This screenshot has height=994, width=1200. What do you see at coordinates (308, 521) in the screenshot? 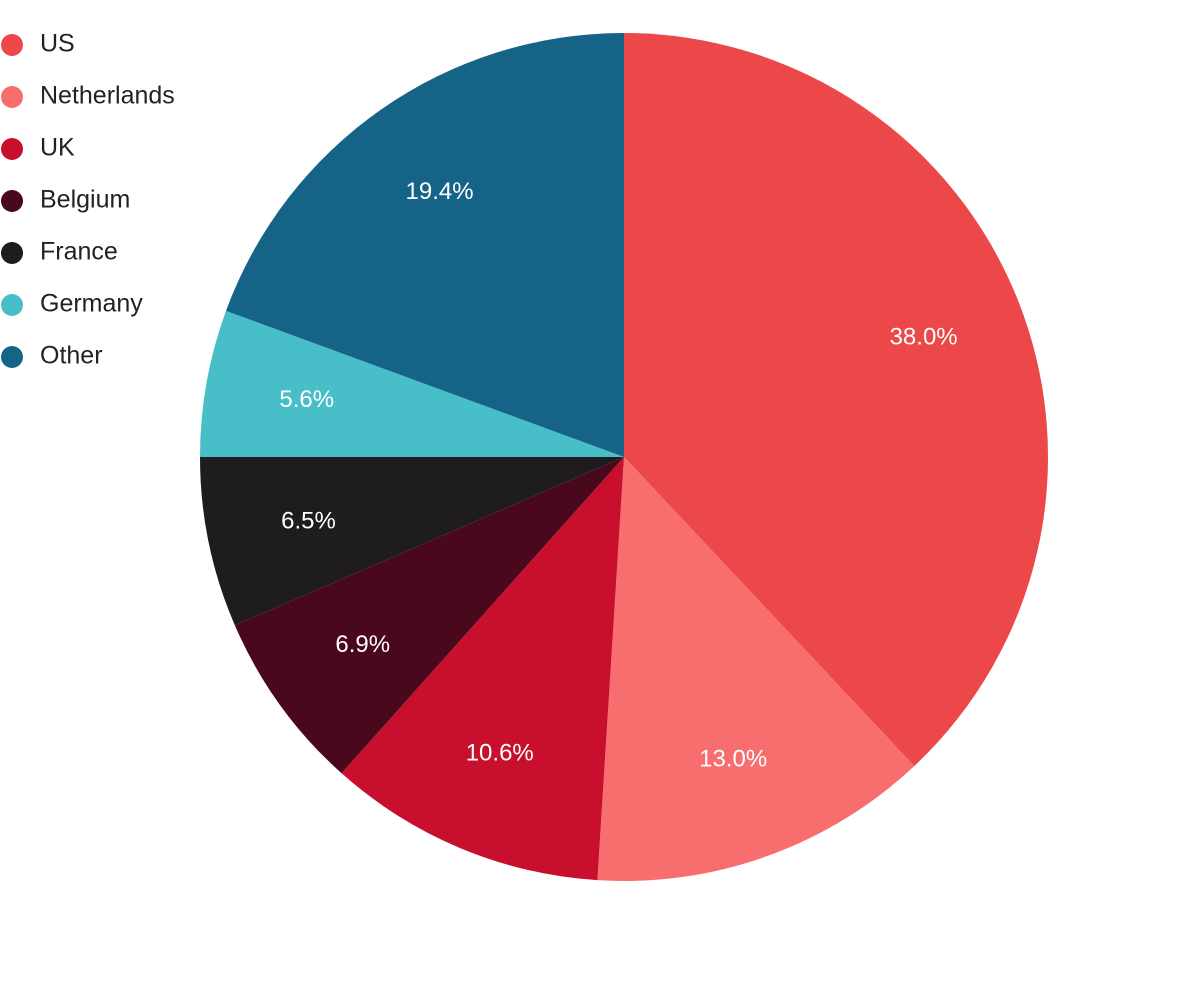
I see `slice-label: 6.5%` at bounding box center [308, 521].